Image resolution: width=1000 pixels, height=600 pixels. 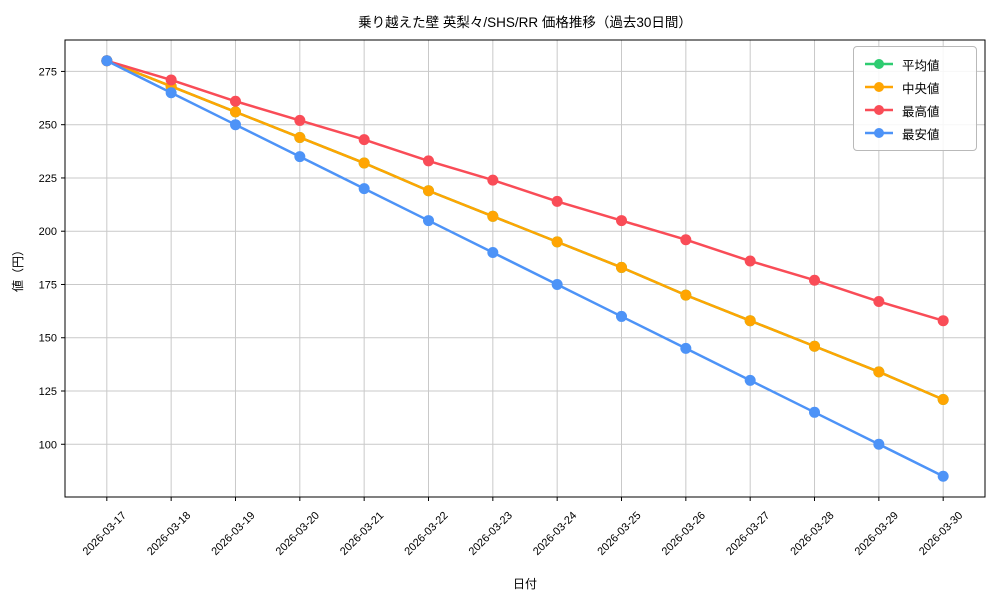 What do you see at coordinates (48, 445) in the screenshot?
I see `y-tick-label: 100` at bounding box center [48, 445].